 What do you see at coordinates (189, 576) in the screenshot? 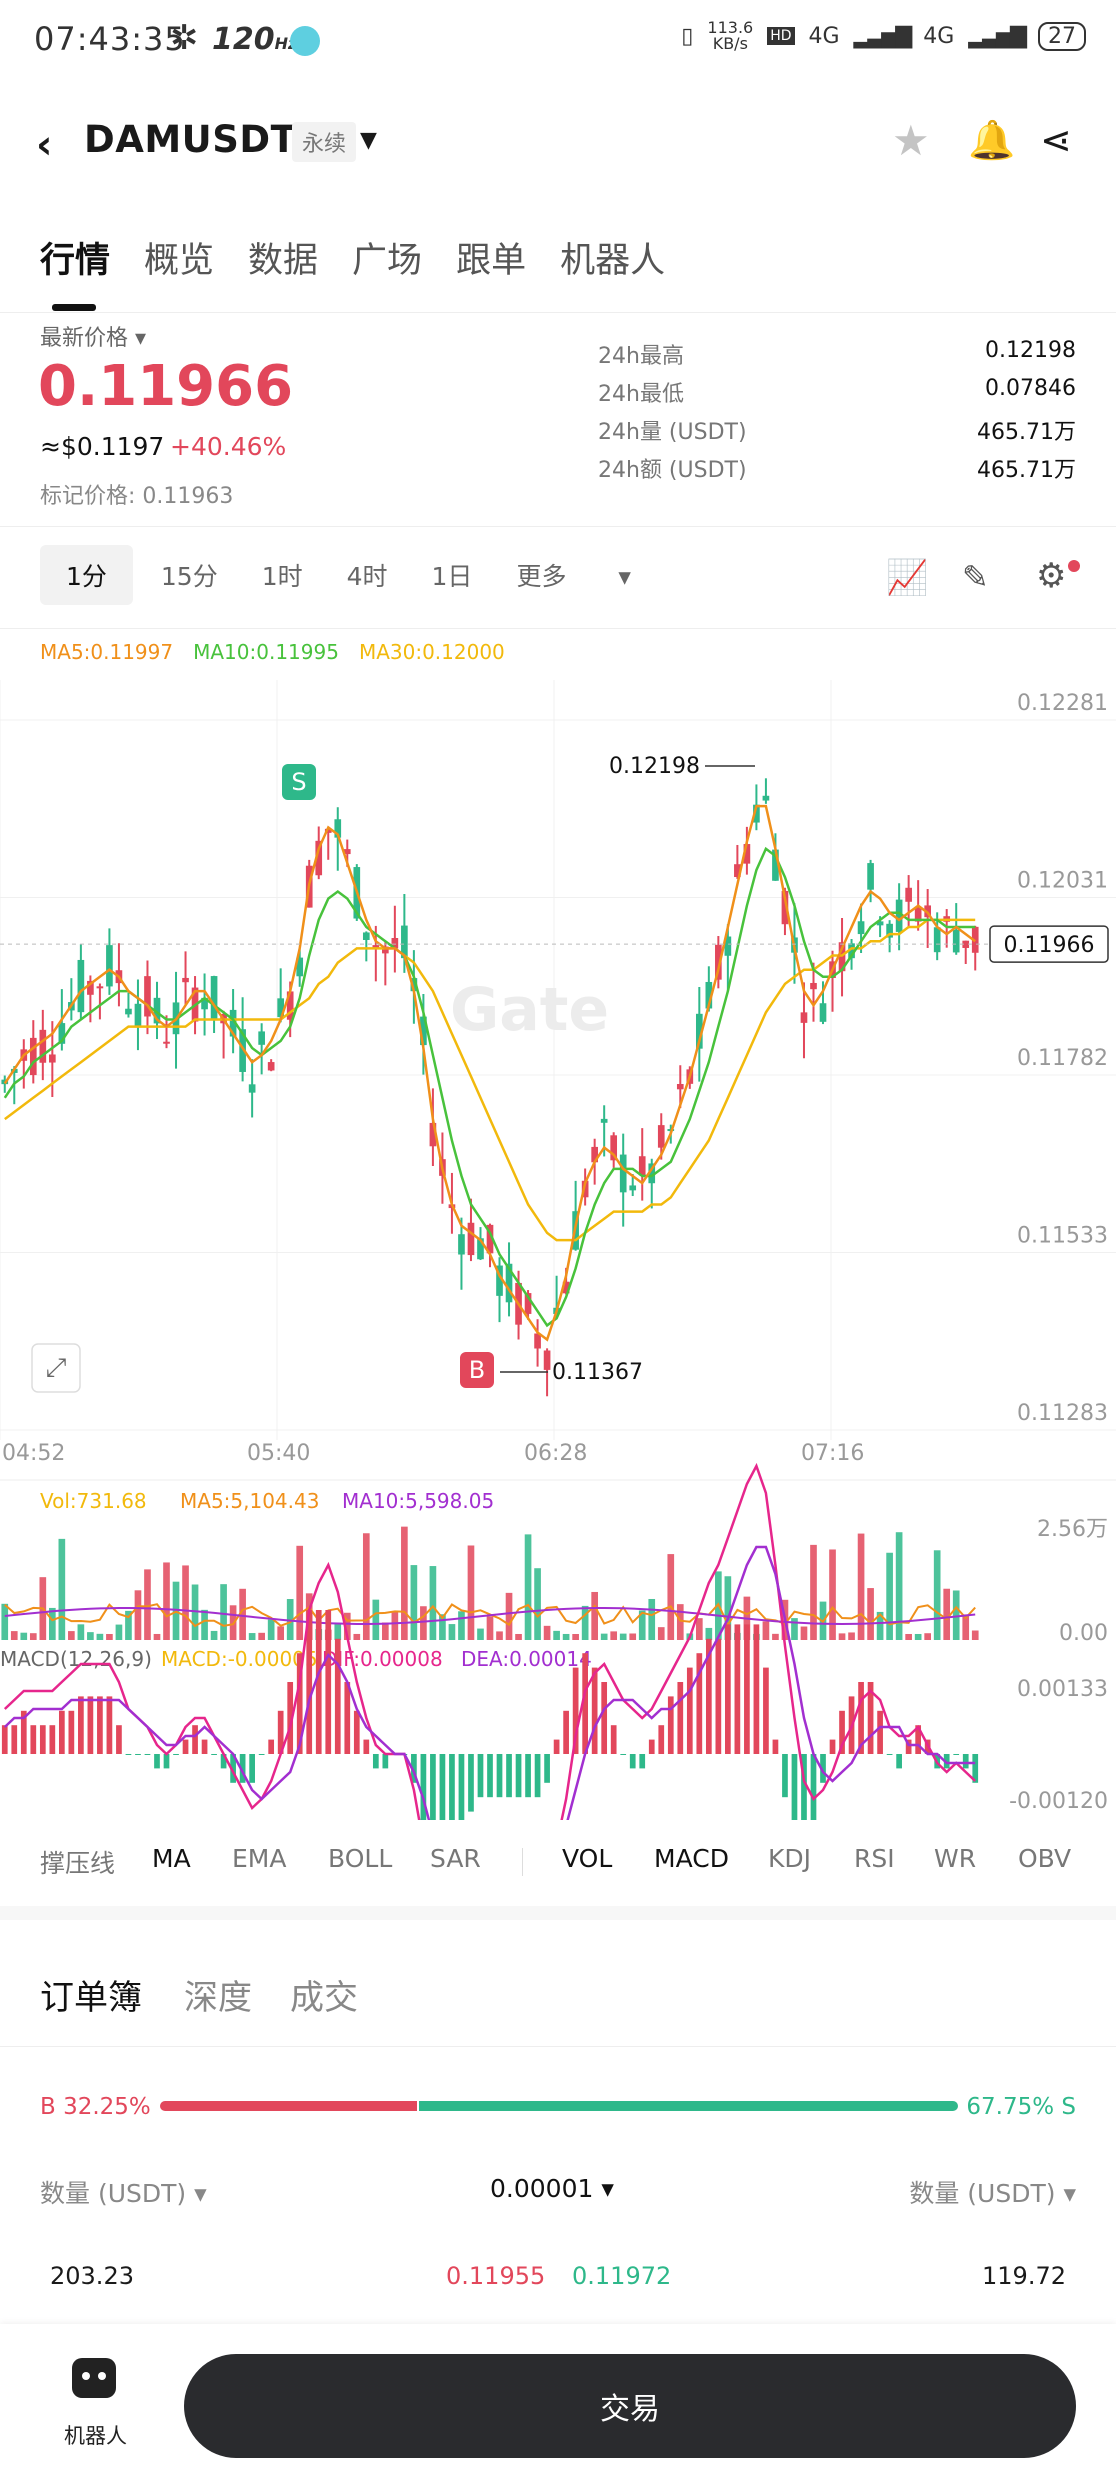
I see `tf-15m: 15分` at bounding box center [189, 576].